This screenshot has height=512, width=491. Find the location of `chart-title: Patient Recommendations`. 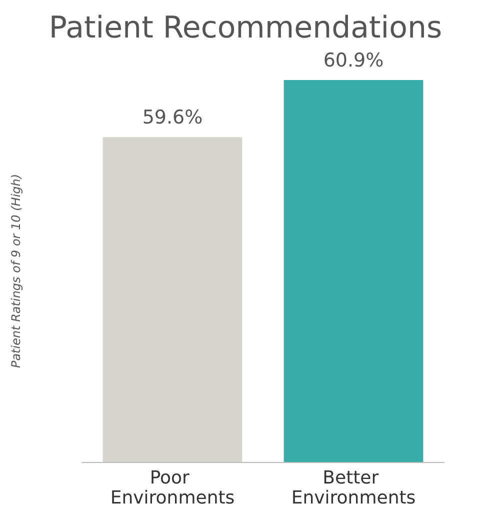

chart-title: Patient Recommendations is located at coordinates (245, 28).